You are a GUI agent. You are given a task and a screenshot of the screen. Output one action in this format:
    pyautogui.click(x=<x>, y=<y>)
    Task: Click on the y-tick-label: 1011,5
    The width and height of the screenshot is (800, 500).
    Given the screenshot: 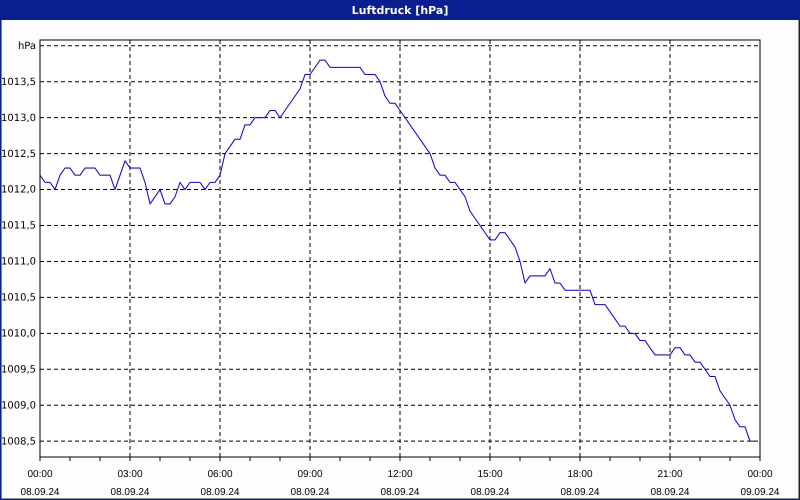 What is the action you would take?
    pyautogui.click(x=18, y=226)
    